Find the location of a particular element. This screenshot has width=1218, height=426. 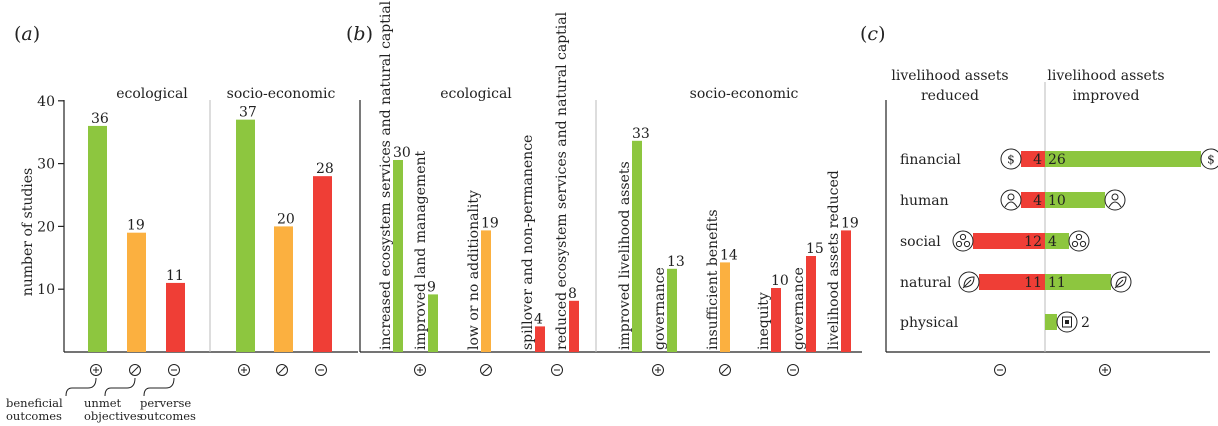

bar-value-label: 30 is located at coordinates (402, 153).